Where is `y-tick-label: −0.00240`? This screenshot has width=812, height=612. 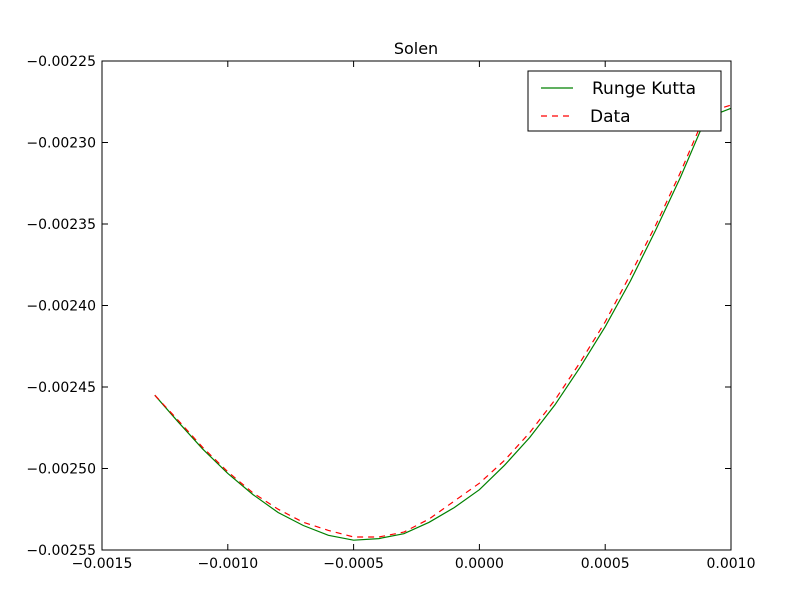
y-tick-label: −0.00240 is located at coordinates (61, 307).